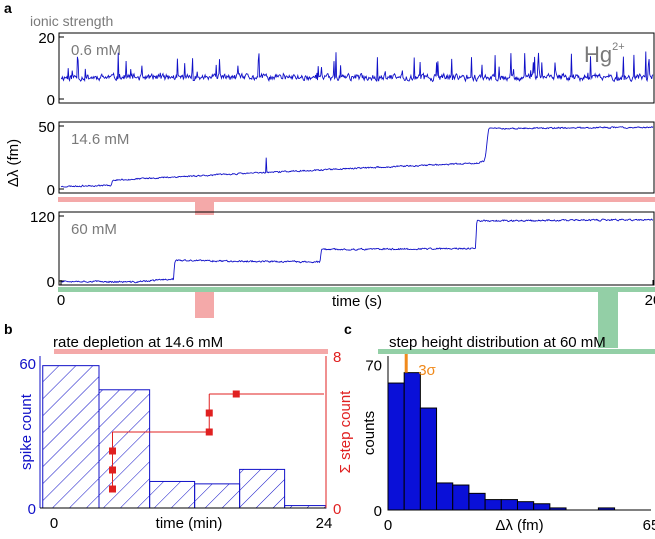  I want to click on panel-a-letter: a, so click(8, 8).